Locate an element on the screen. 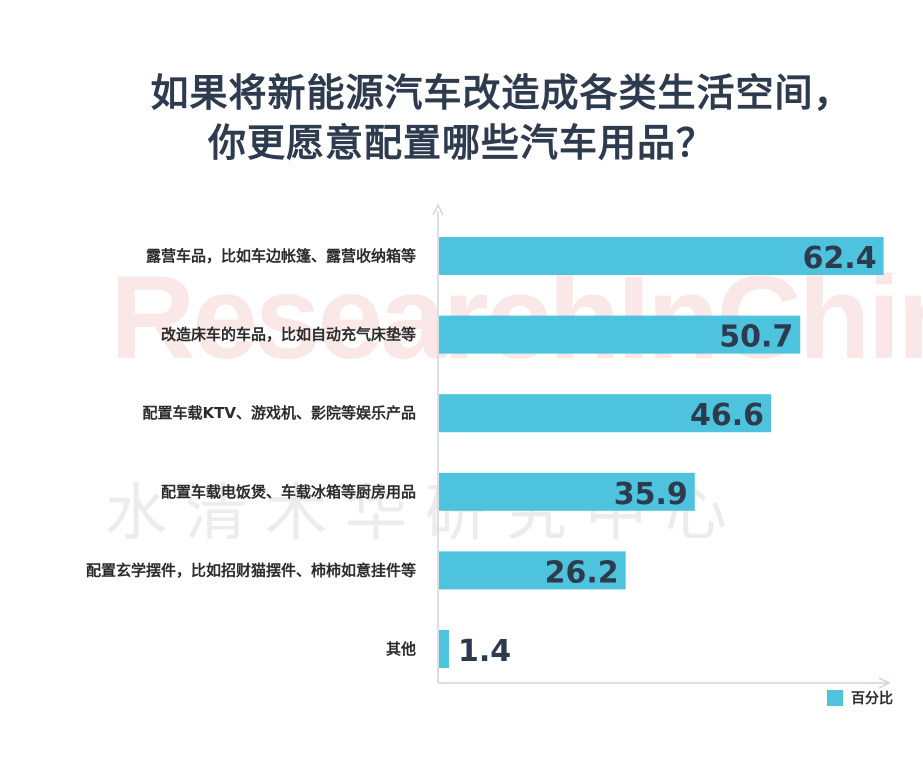 This screenshot has height=783, width=923. x-axis-arrow is located at coordinates (884, 683).